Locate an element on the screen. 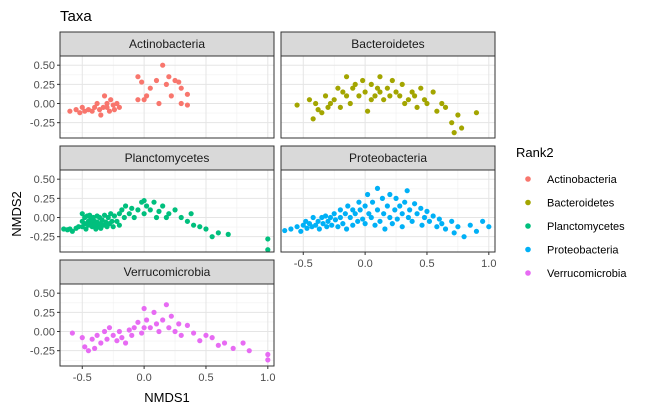 Image resolution: width=651 pixels, height=412 pixels. legend-key is located at coordinates (528, 249).